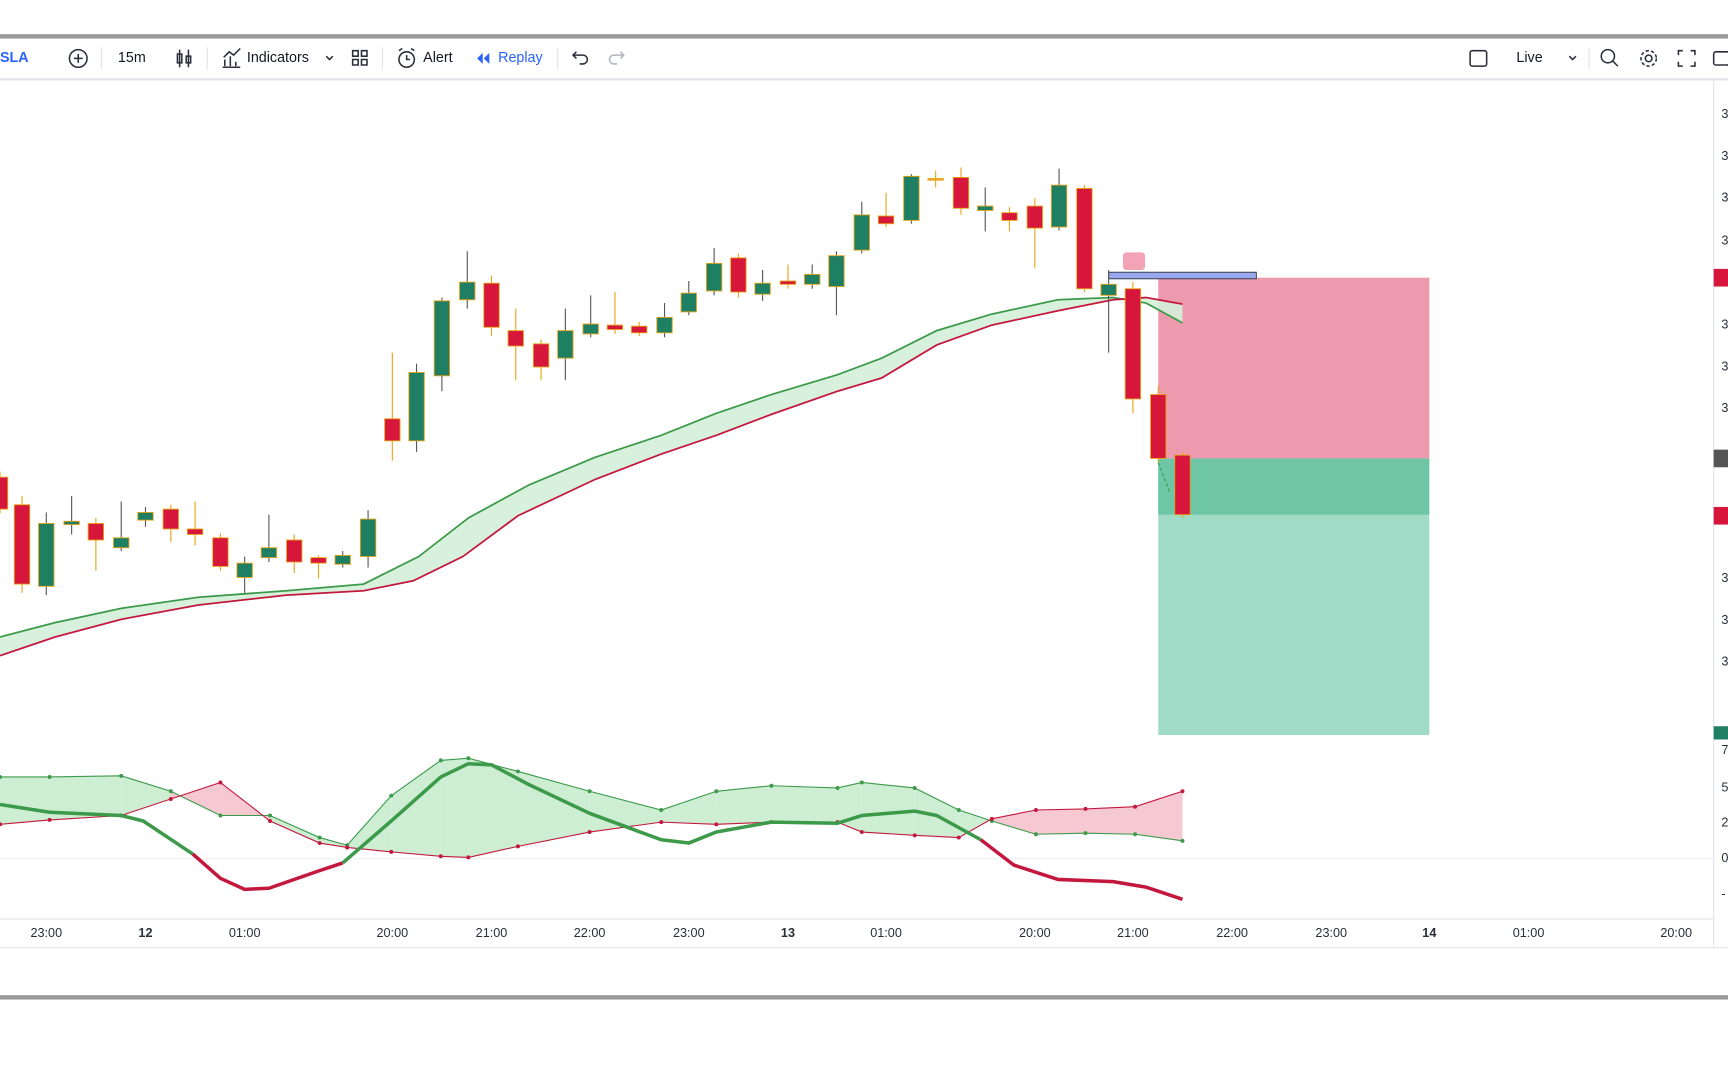 The height and width of the screenshot is (1080, 1728). Describe the element at coordinates (437, 58) in the screenshot. I see `alert-button: Alert` at that location.